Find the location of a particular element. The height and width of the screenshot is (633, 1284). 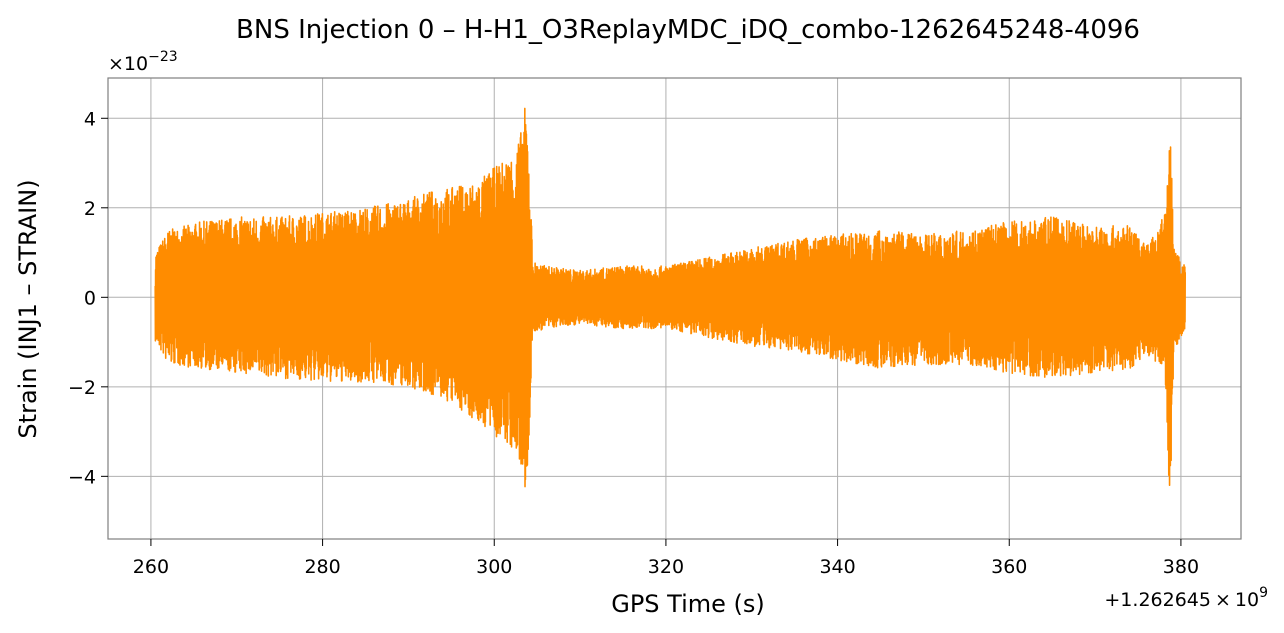

y-axis: −4 −2 0 2 4 is located at coordinates (88, 298).